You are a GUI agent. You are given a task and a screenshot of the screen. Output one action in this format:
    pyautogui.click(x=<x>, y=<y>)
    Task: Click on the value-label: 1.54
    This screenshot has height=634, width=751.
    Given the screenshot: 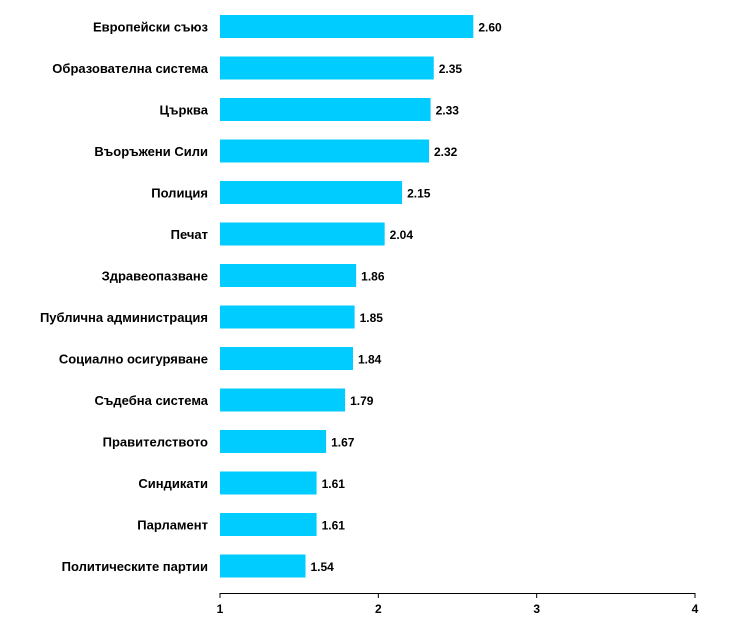 What is the action you would take?
    pyautogui.click(x=323, y=567)
    